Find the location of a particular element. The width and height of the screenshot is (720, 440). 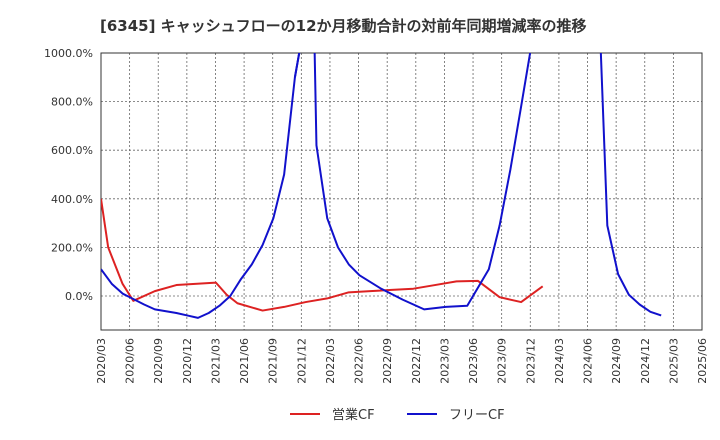

x-tick-label: 2024/09 is located at coordinates (616, 361).